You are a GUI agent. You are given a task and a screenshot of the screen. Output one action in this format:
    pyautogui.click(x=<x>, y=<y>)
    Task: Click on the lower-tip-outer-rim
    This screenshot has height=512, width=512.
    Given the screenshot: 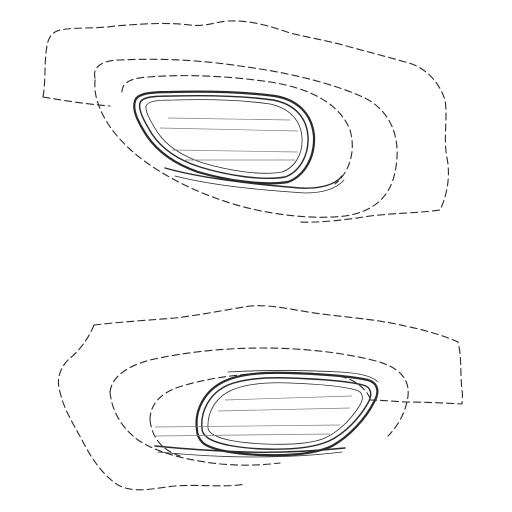 What is the action you would take?
    pyautogui.click(x=287, y=414)
    